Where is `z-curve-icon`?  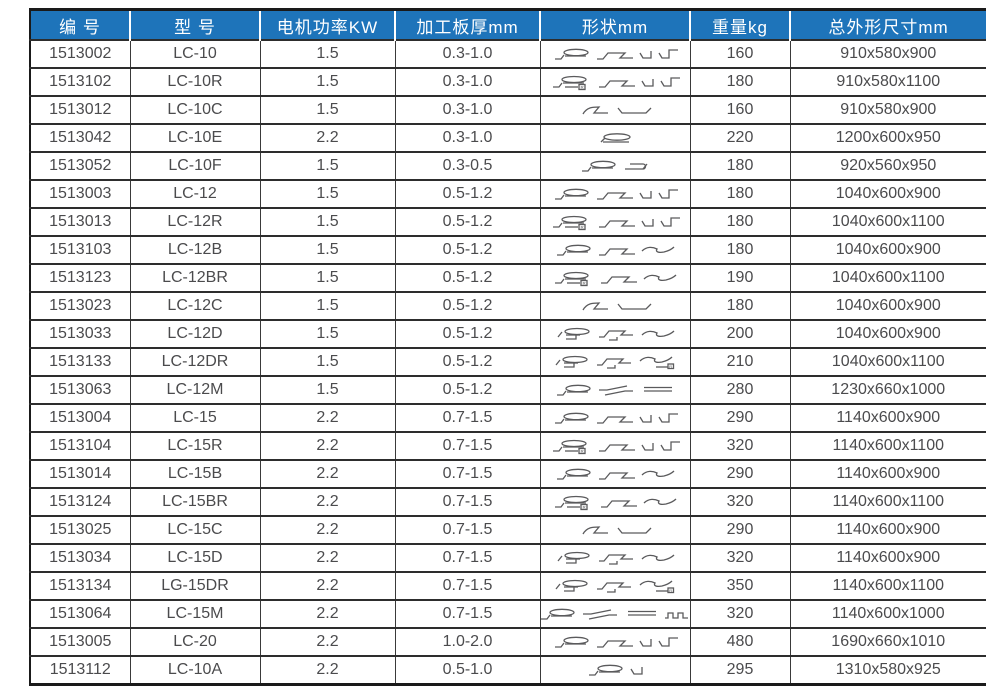 z-curve-icon is located at coordinates (594, 530).